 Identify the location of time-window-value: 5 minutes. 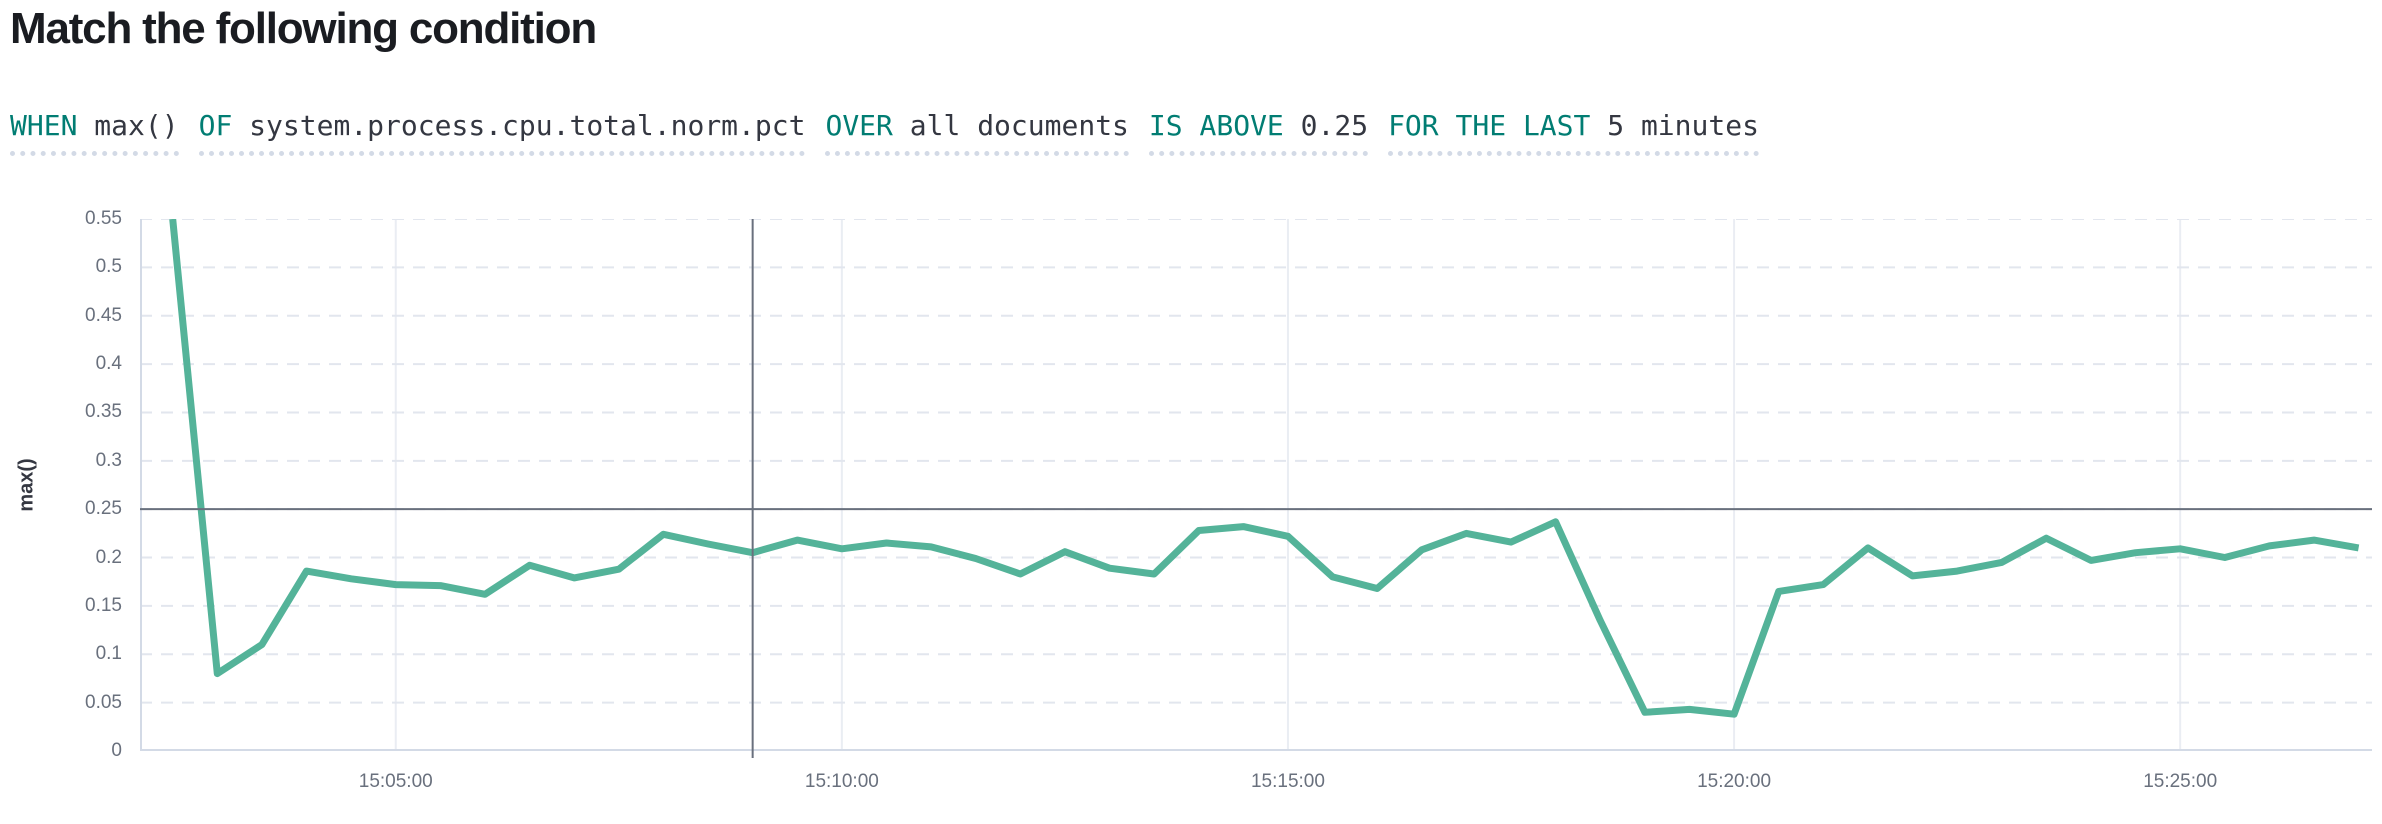
(1683, 125).